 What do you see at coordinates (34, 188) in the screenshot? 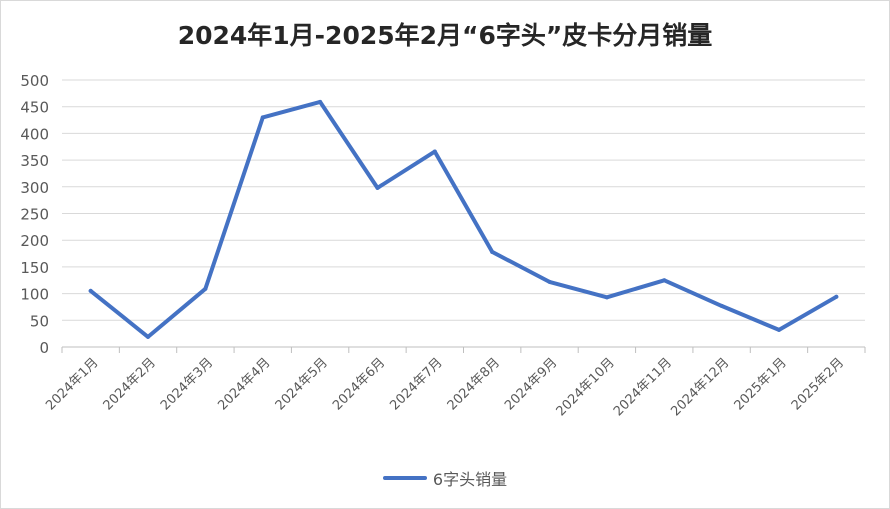
I see `y-tick-label: 300` at bounding box center [34, 188].